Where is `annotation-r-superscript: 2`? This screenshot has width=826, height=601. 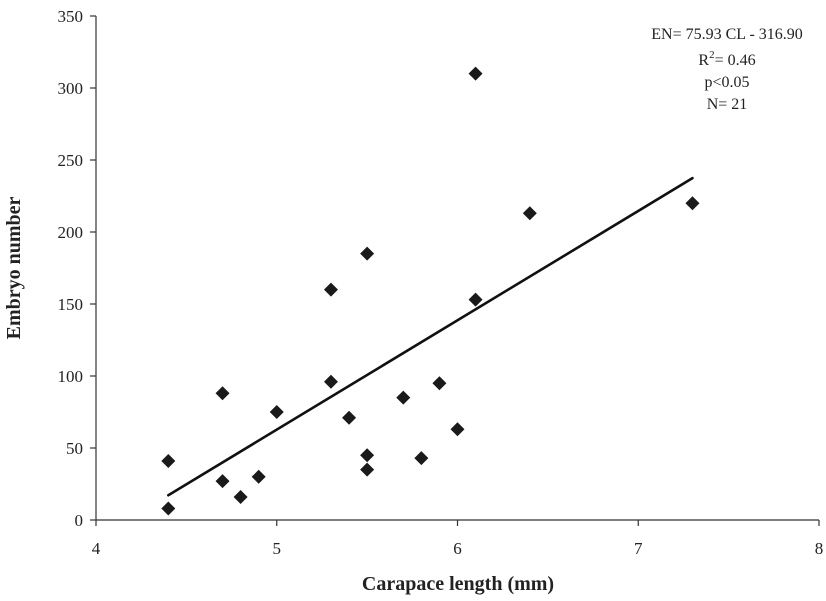 annotation-r-superscript: 2 is located at coordinates (712, 55).